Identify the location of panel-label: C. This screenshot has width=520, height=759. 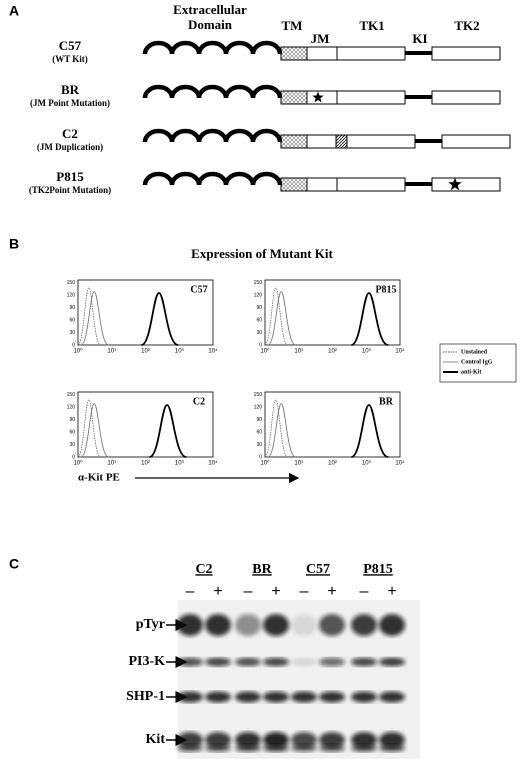
(14, 564).